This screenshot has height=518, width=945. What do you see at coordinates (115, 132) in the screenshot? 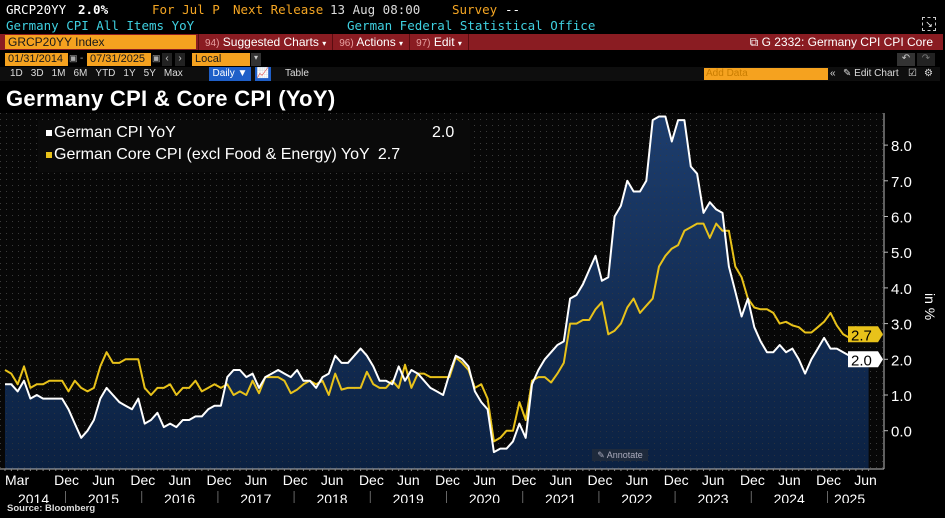
I see `legend-label: German CPI YoY` at bounding box center [115, 132].